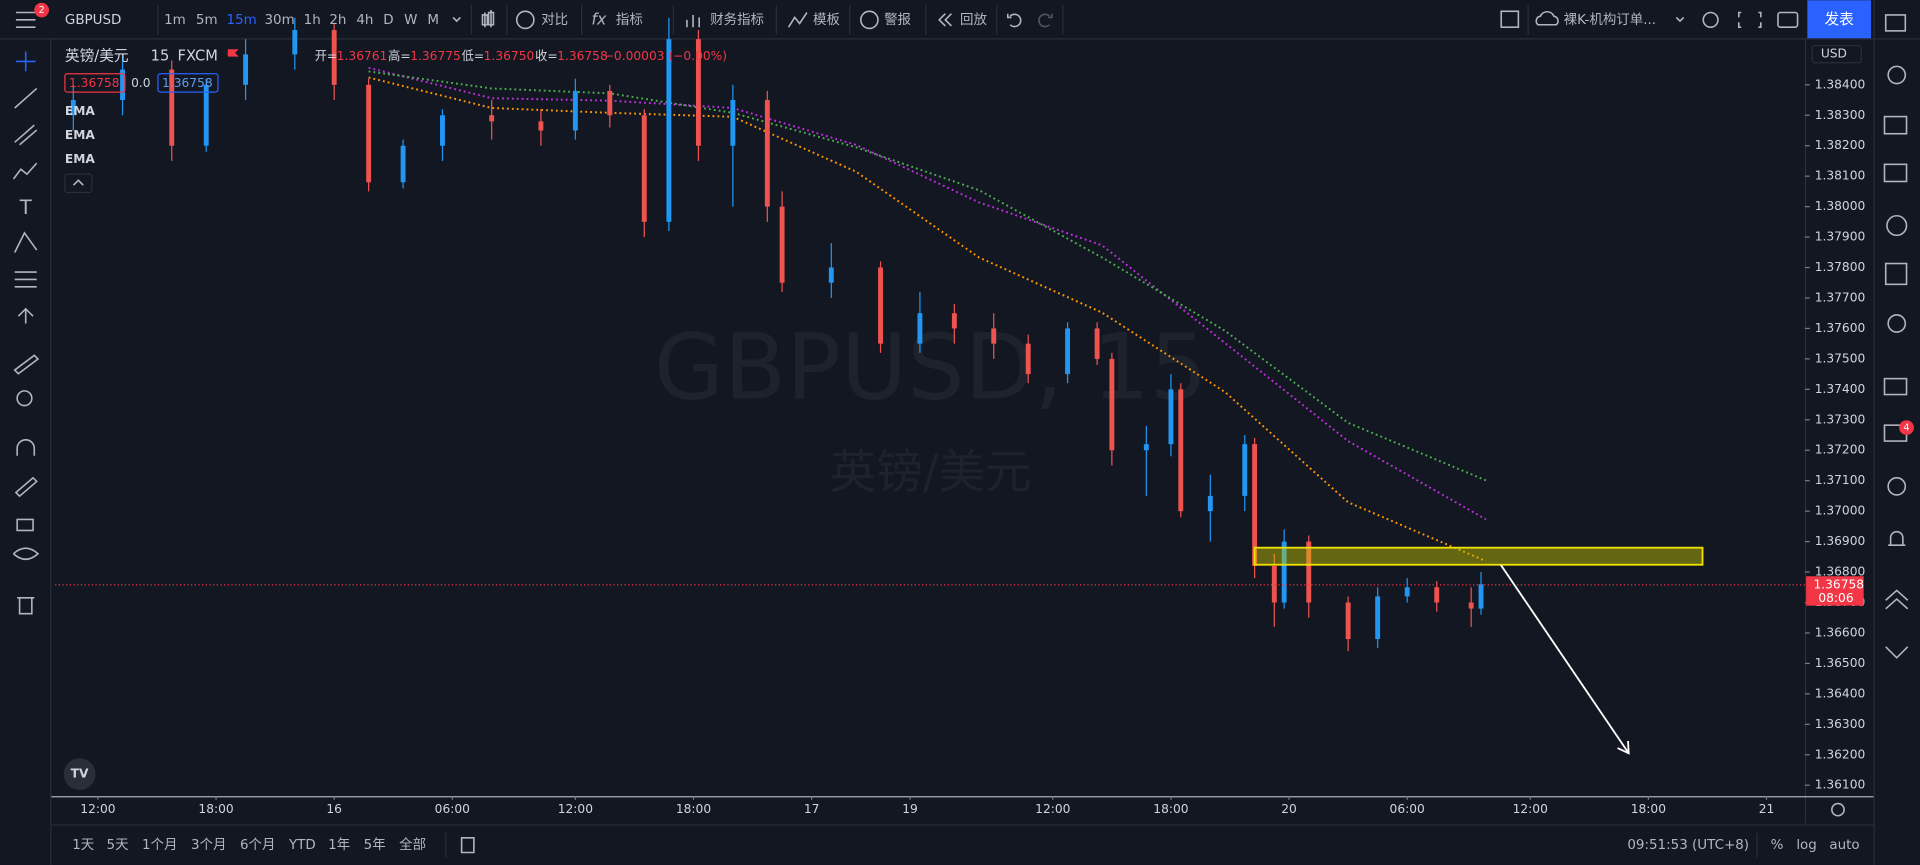 The width and height of the screenshot is (1920, 865). Describe the element at coordinates (24, 398) in the screenshot. I see `zoom-tool` at that location.